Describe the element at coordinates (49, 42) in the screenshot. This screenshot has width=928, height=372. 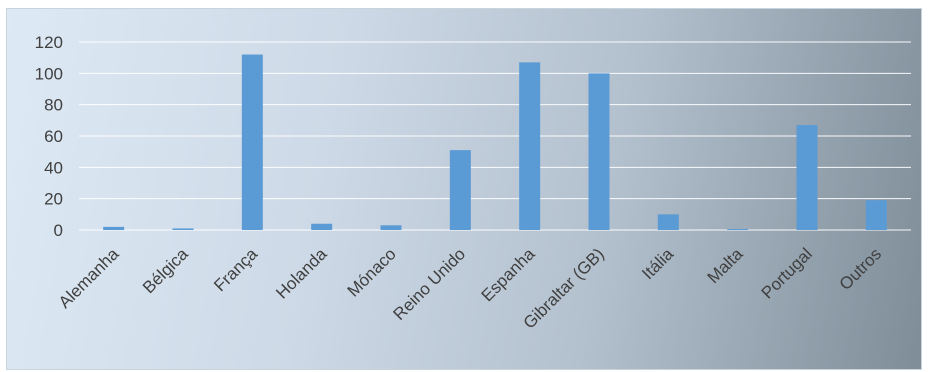
I see `y-tick-label: 120` at that location.